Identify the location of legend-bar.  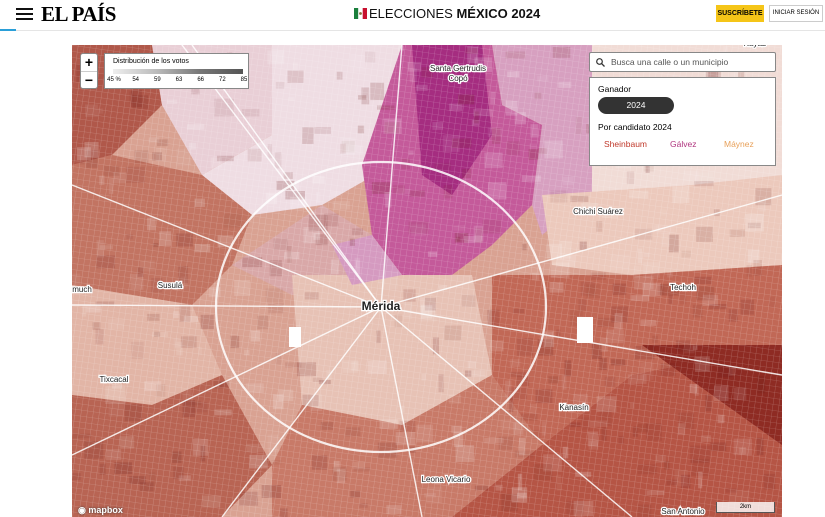
(178, 71).